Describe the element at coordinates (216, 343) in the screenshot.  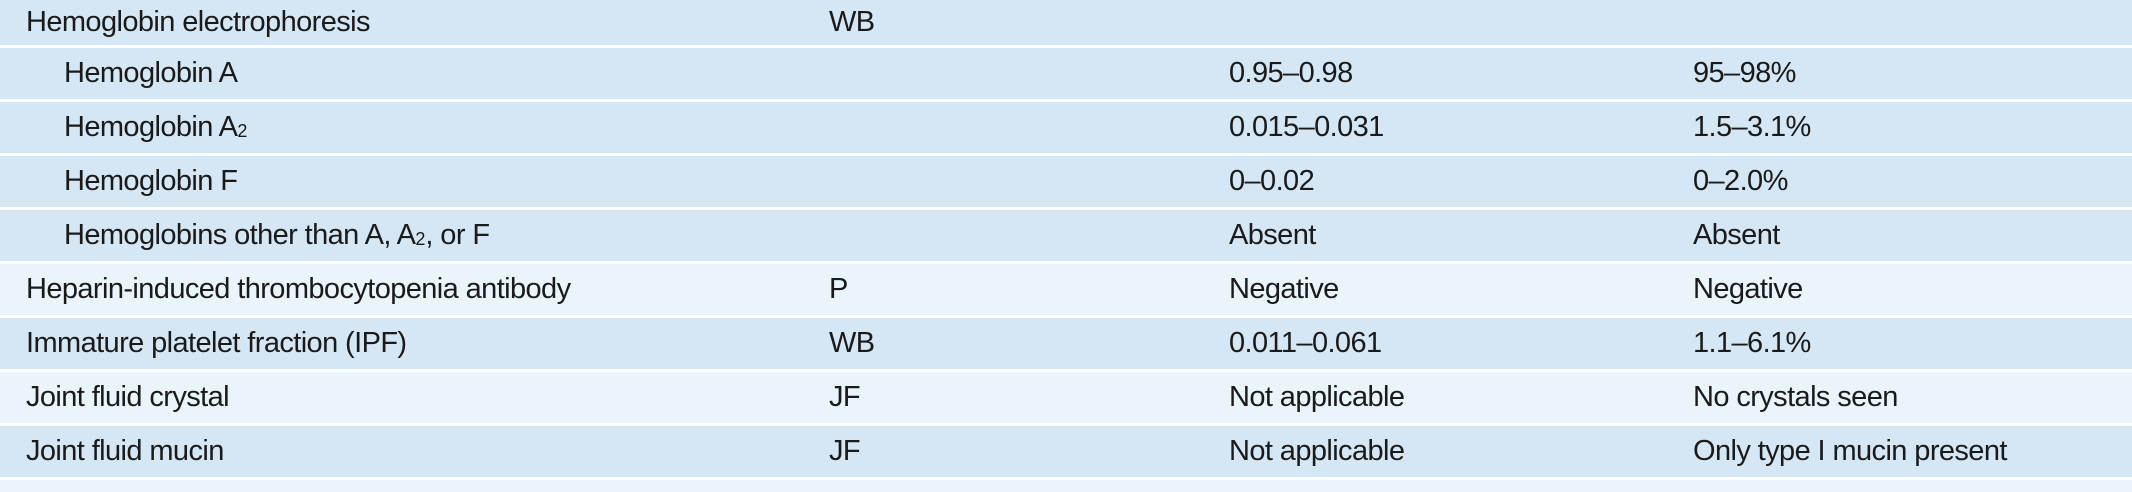
I see `test-name: Immature platelet fraction (IPF)` at that location.